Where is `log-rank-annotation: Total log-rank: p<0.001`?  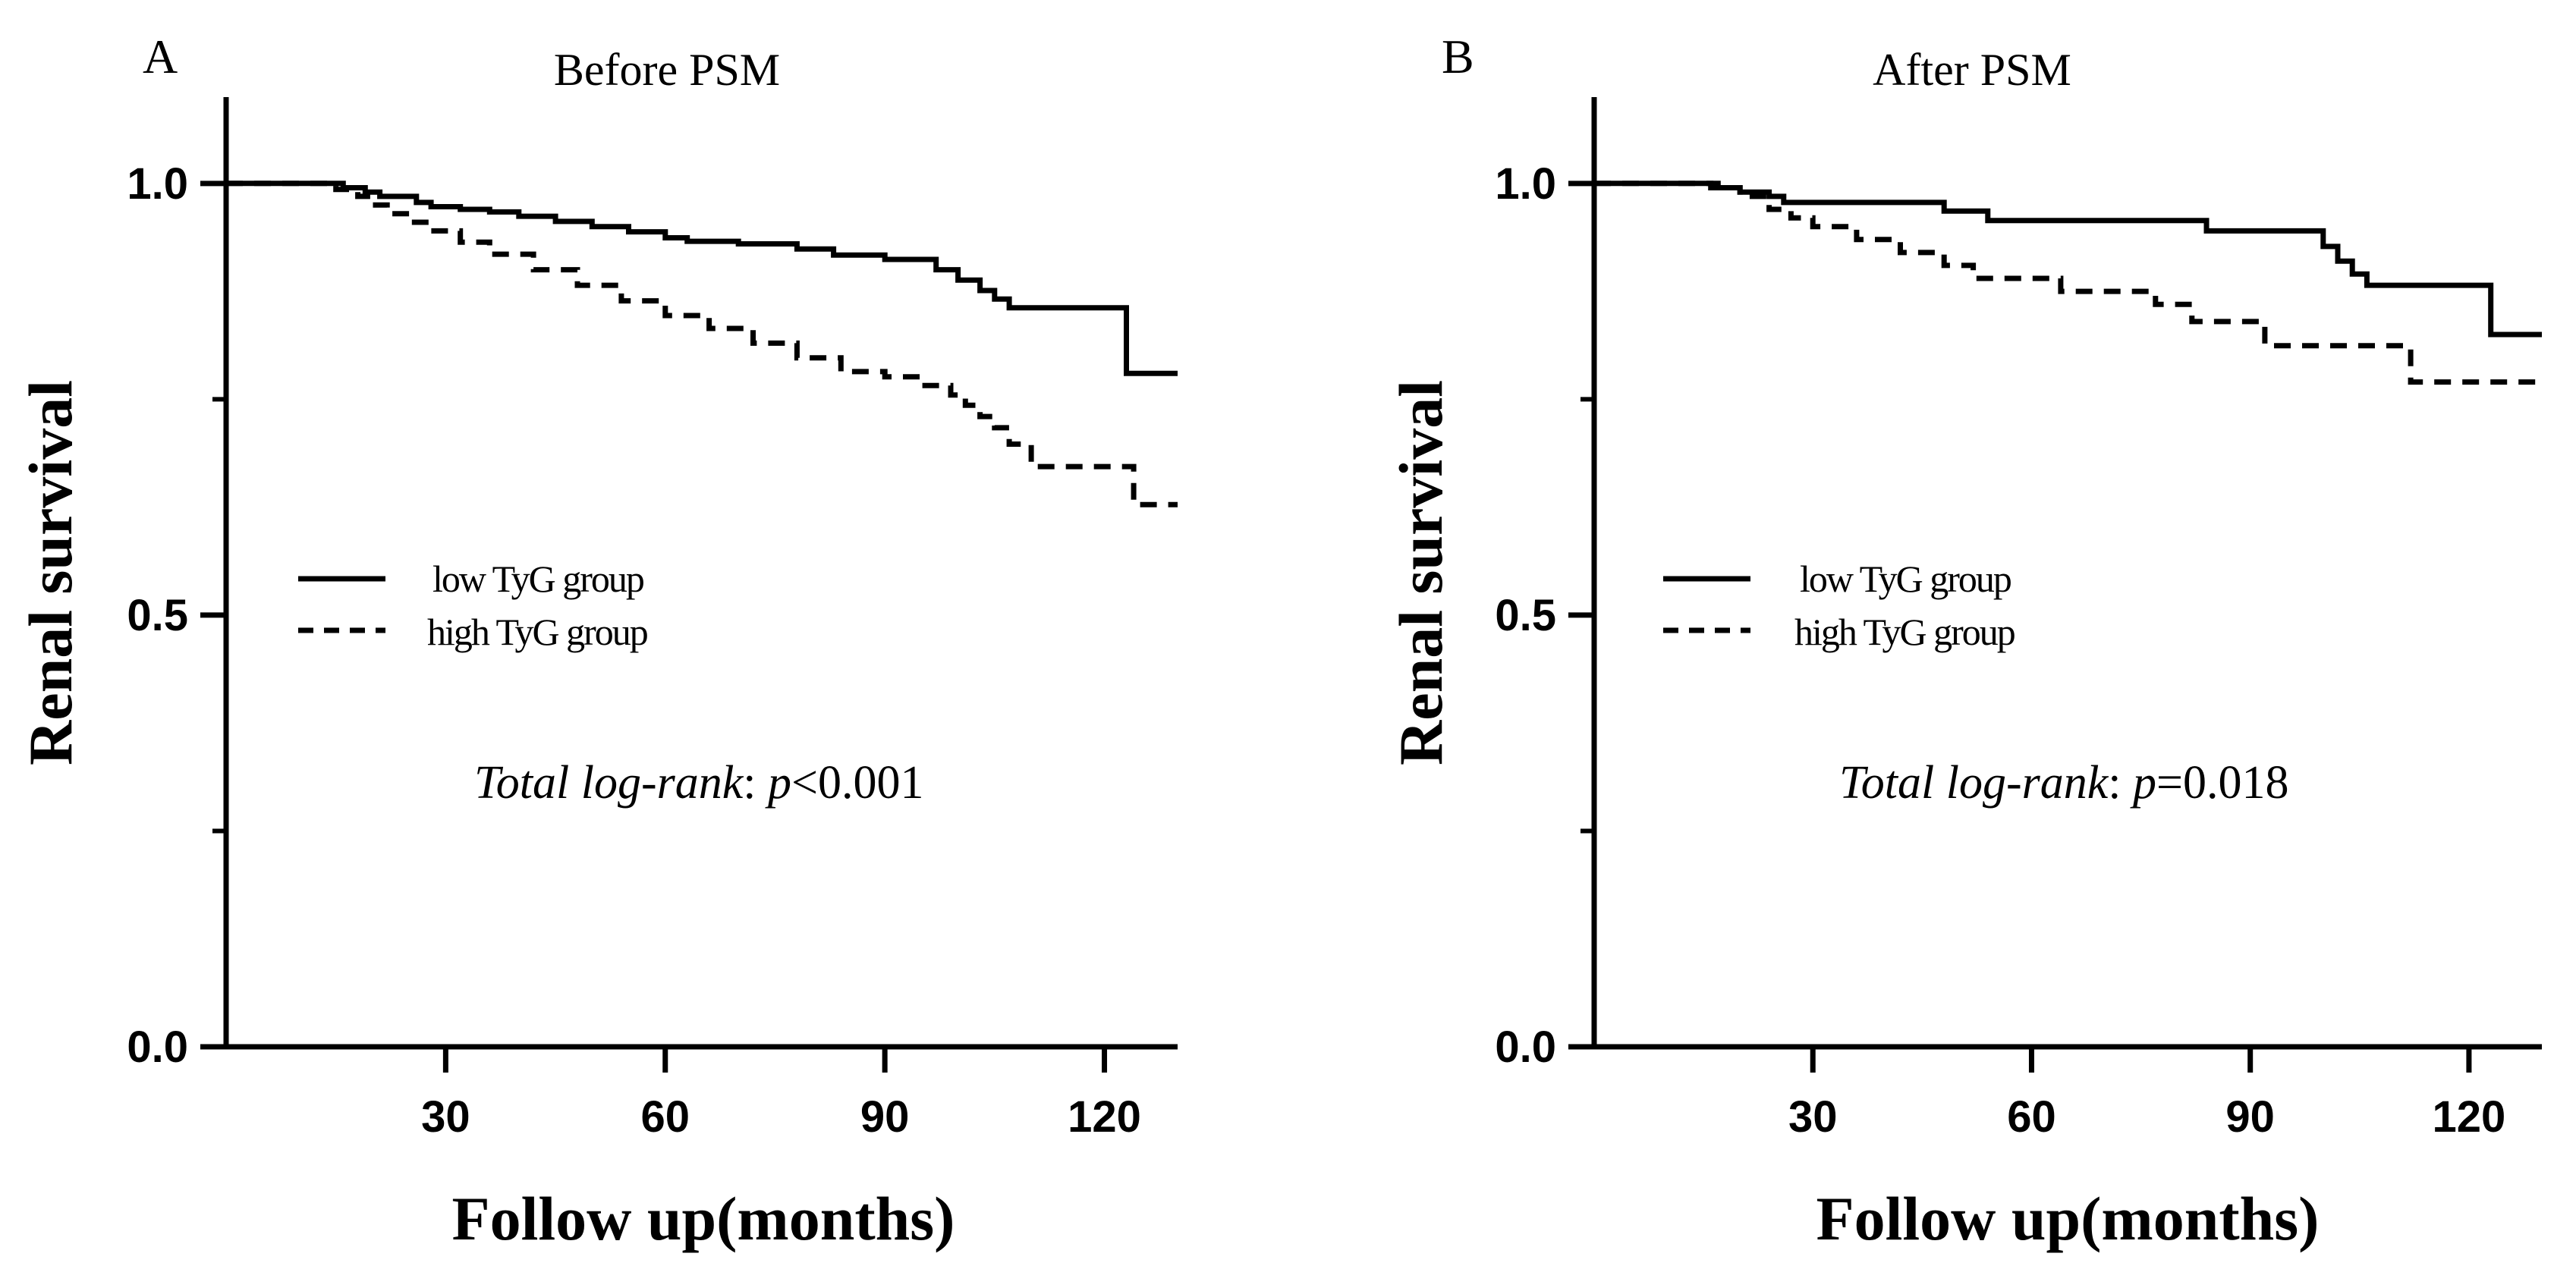 log-rank-annotation: Total log-rank: p<0.001 is located at coordinates (698, 783).